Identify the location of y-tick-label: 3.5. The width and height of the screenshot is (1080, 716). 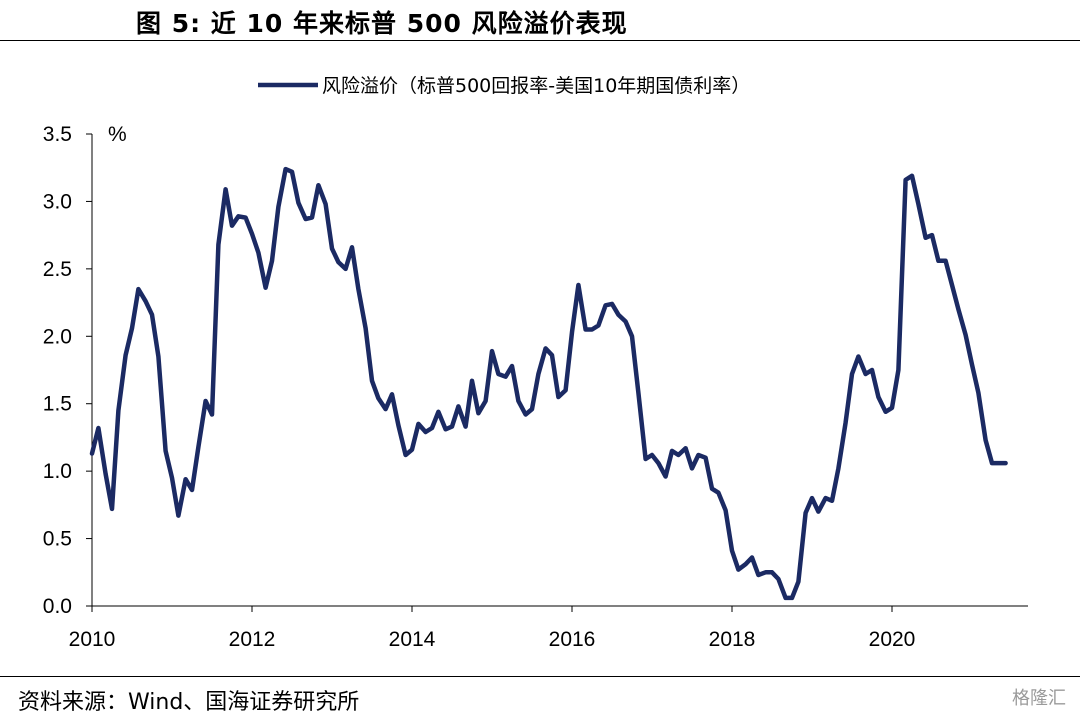
(57, 134).